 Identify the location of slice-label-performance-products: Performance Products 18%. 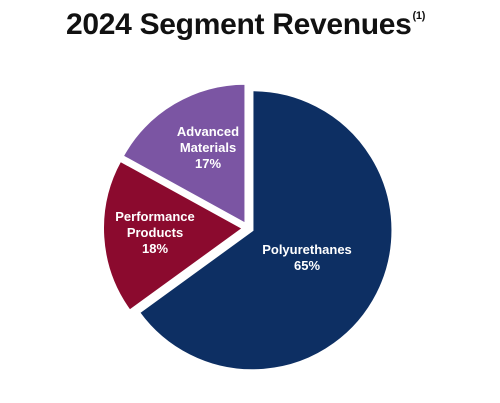
(154, 232).